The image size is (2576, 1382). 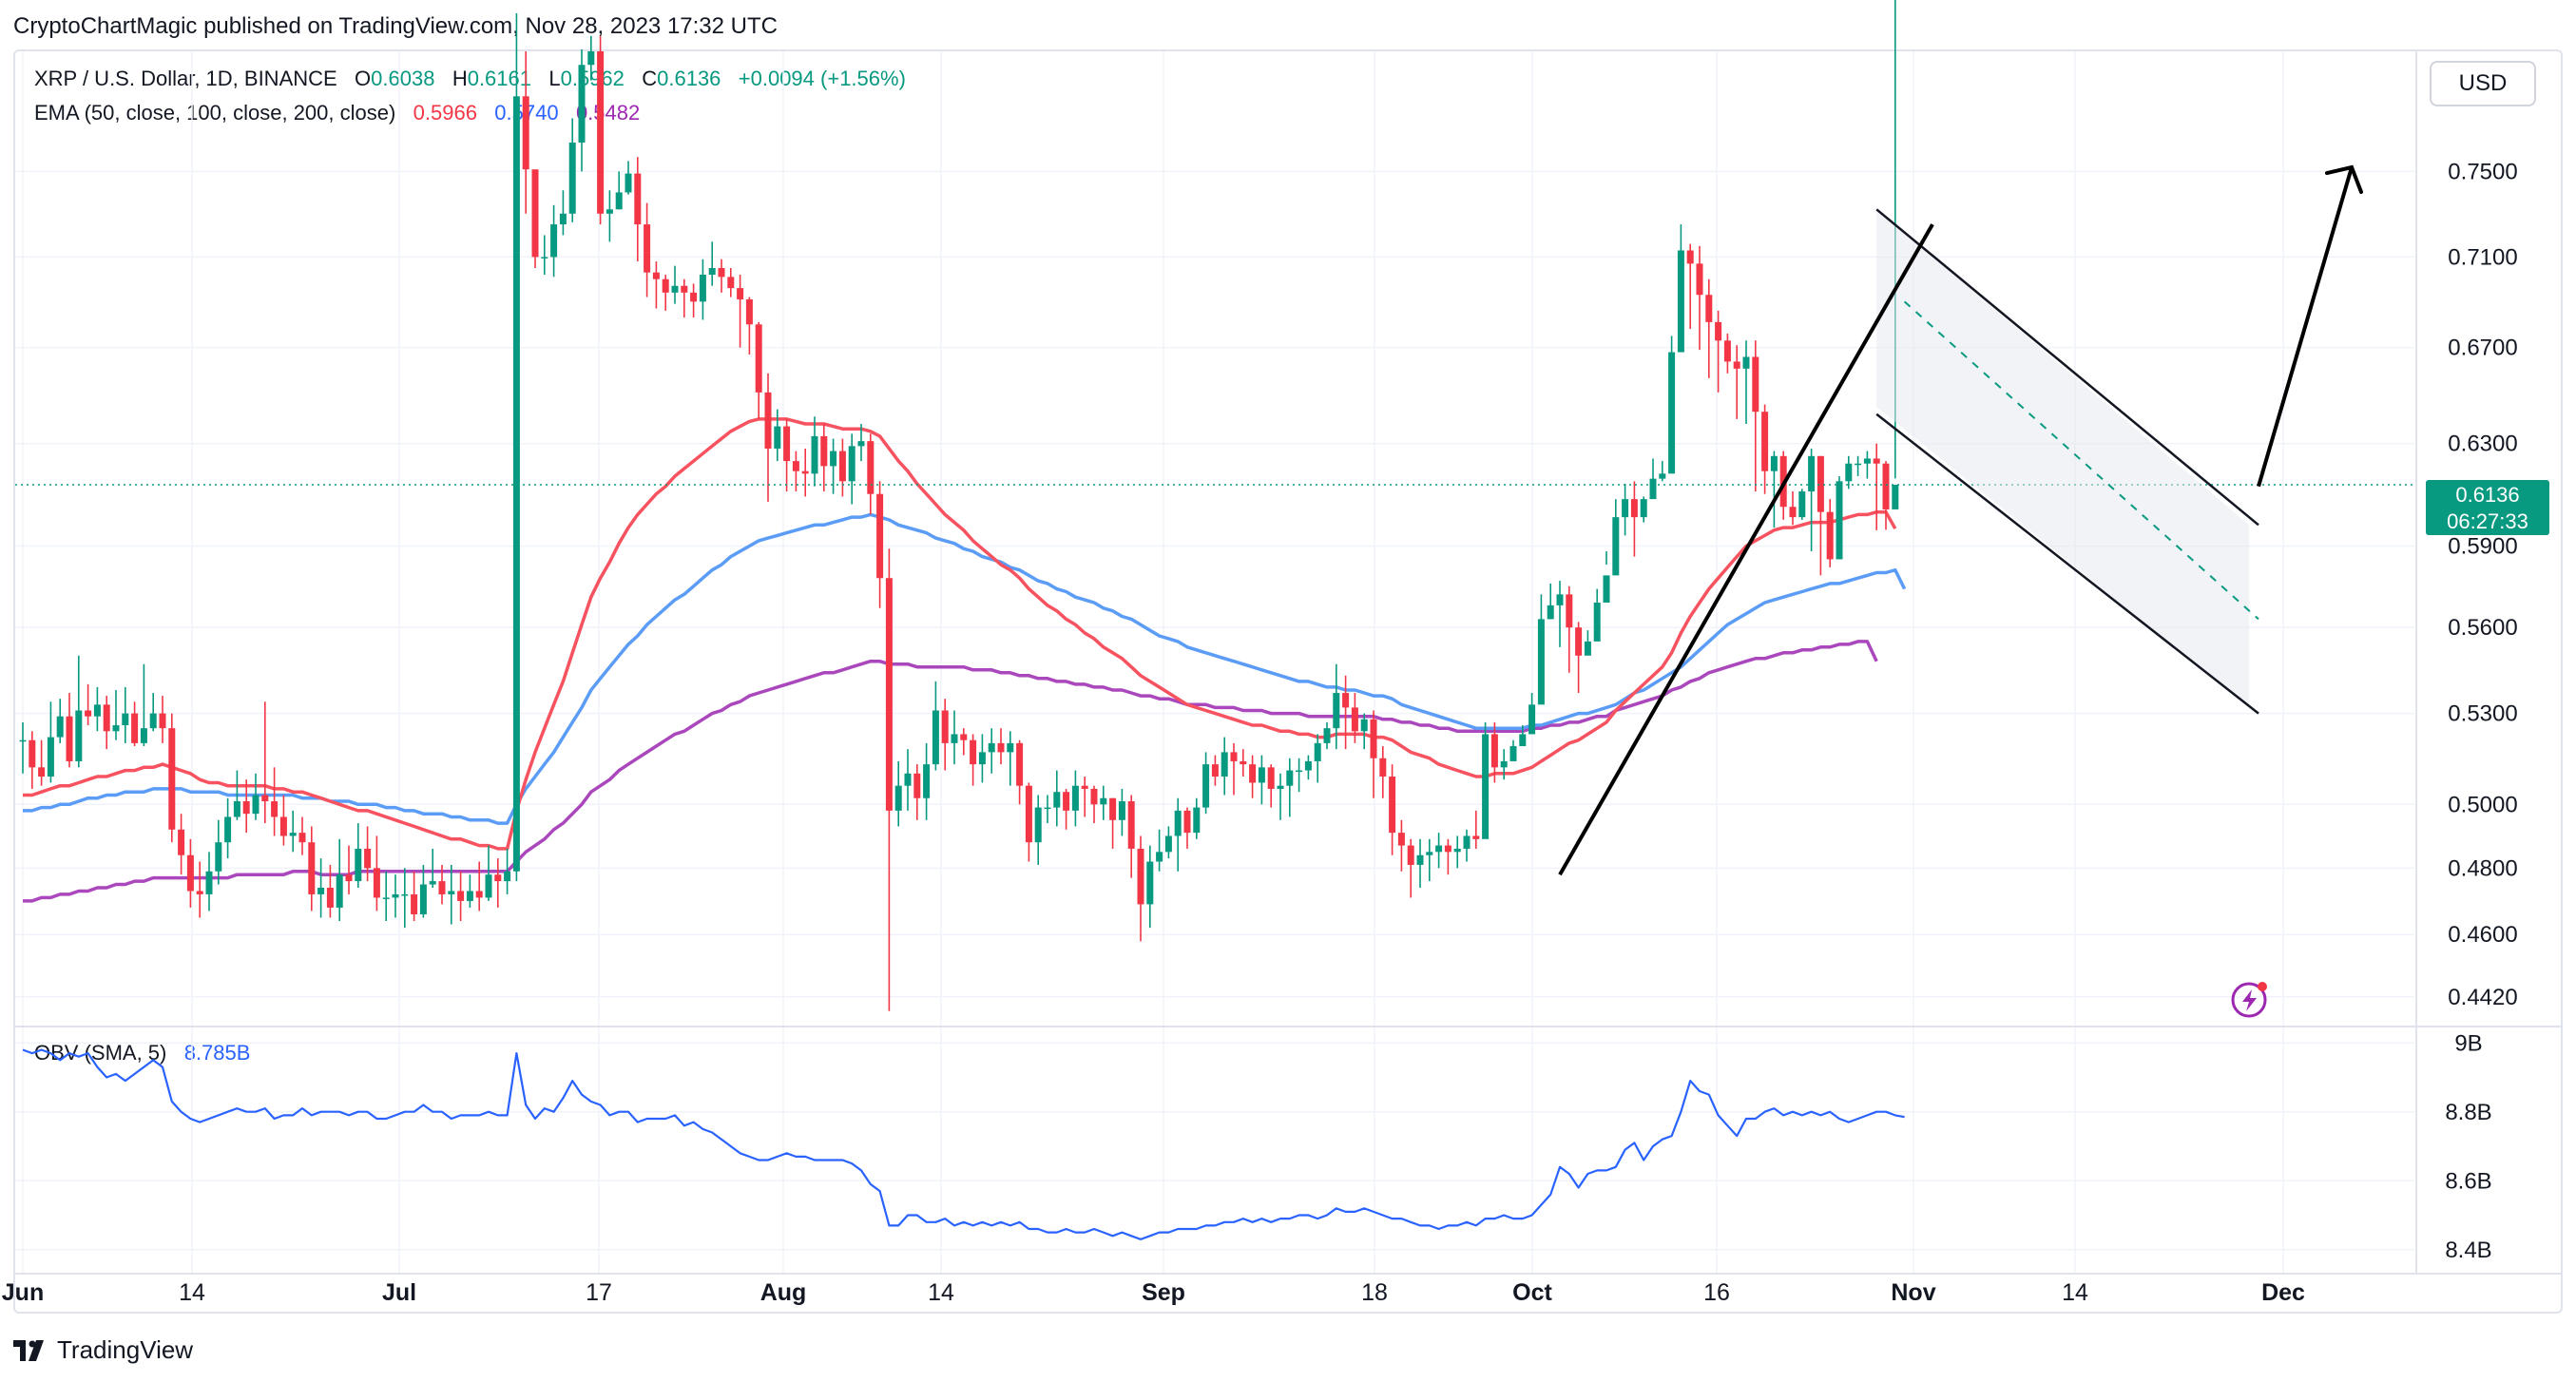 What do you see at coordinates (2468, 1112) in the screenshot?
I see `obv-tick-label: 8.8B` at bounding box center [2468, 1112].